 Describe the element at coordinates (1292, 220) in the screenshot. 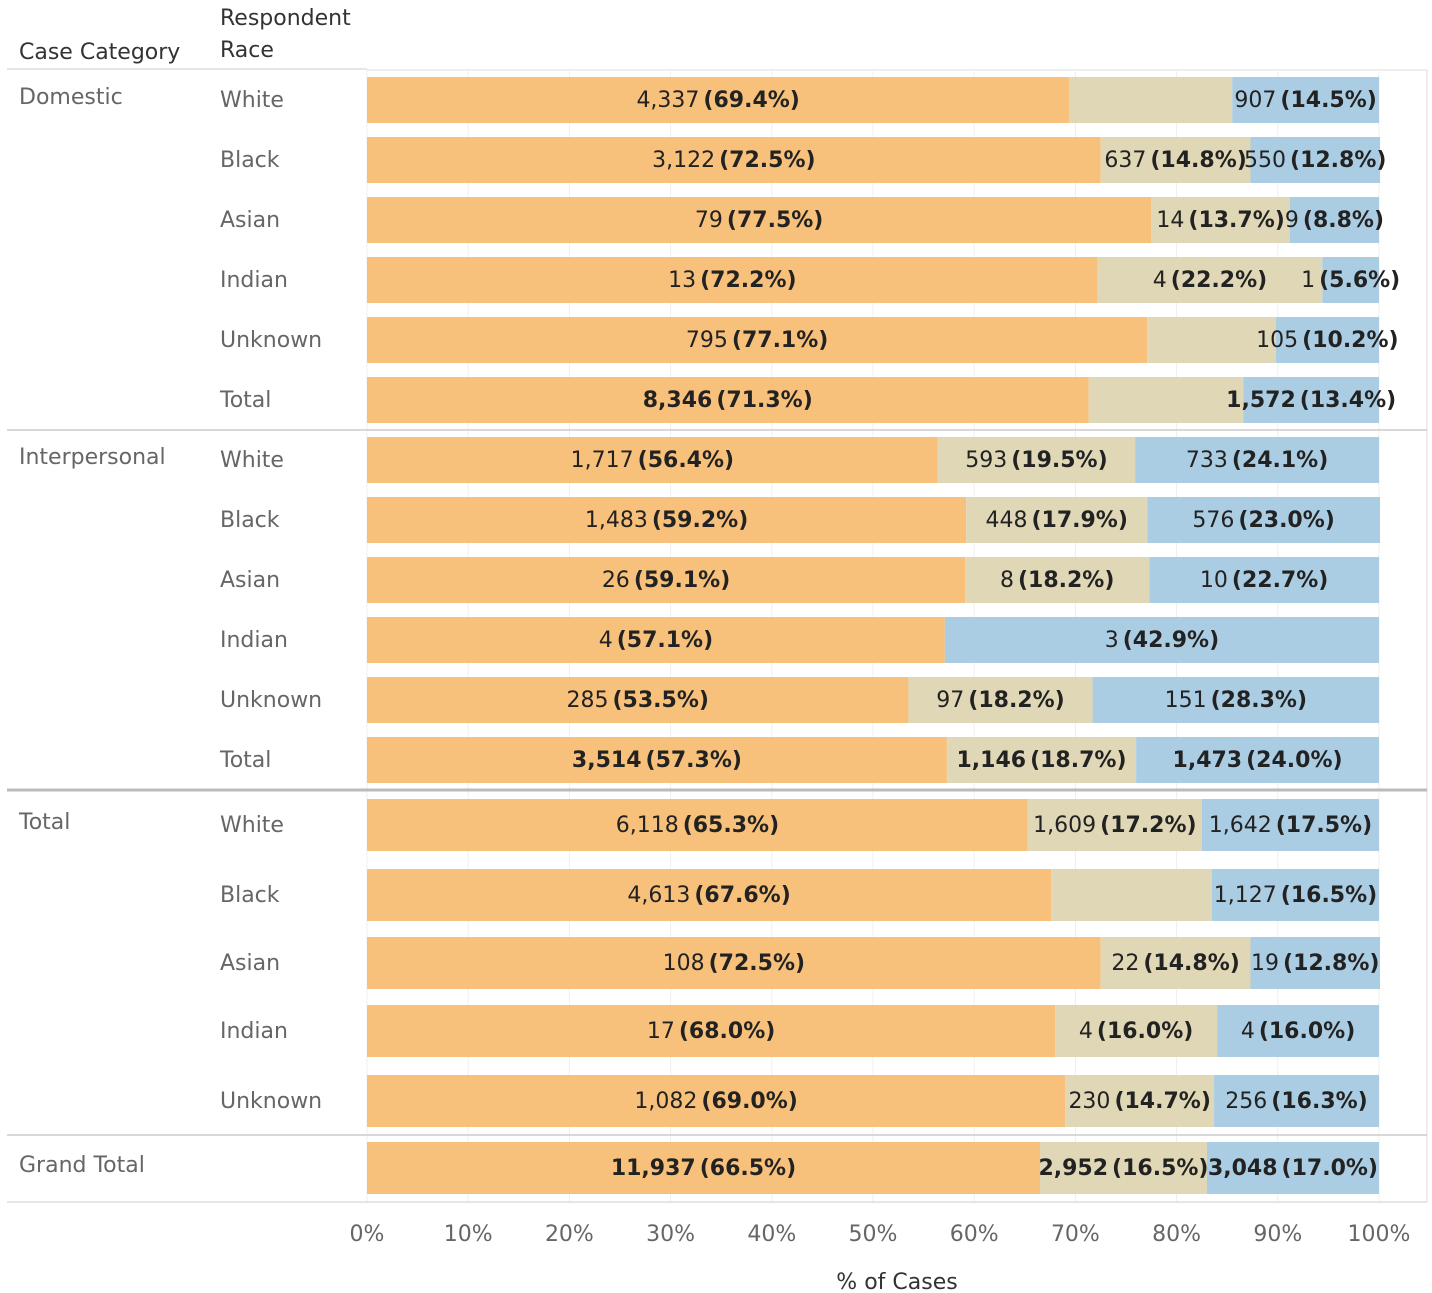

I see `count-label: 9` at that location.